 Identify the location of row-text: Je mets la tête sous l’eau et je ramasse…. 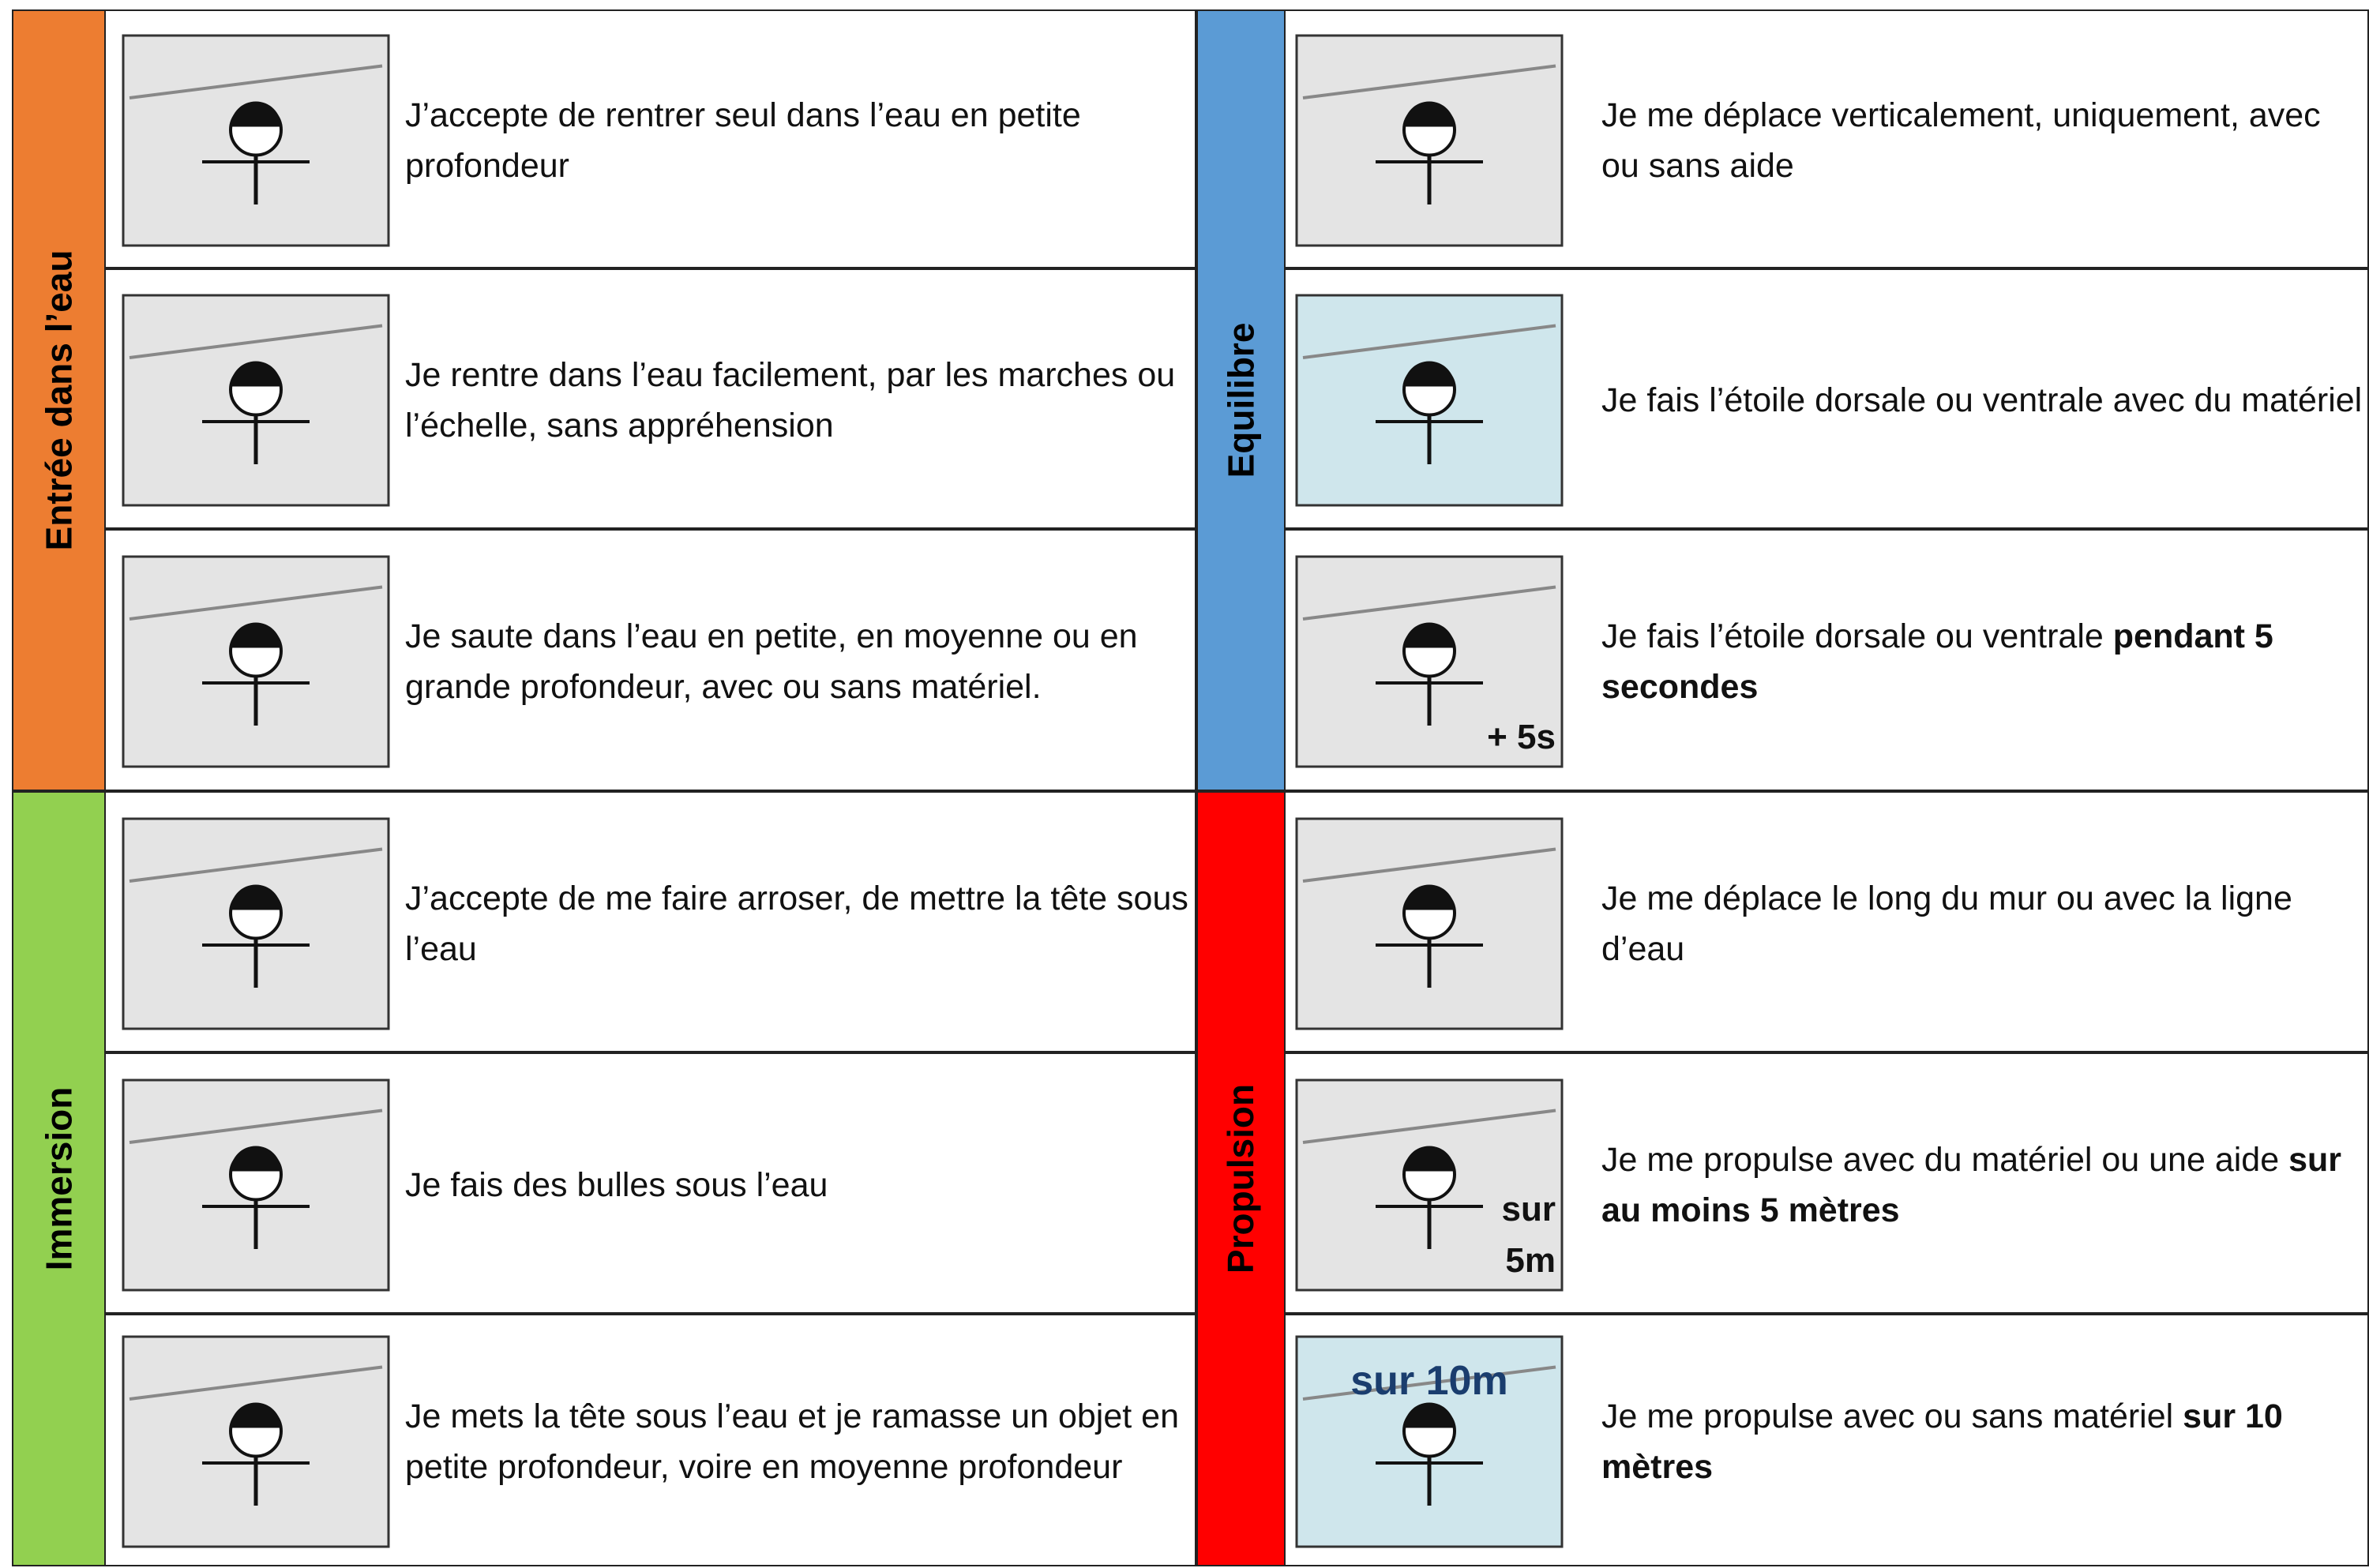
(799, 1441).